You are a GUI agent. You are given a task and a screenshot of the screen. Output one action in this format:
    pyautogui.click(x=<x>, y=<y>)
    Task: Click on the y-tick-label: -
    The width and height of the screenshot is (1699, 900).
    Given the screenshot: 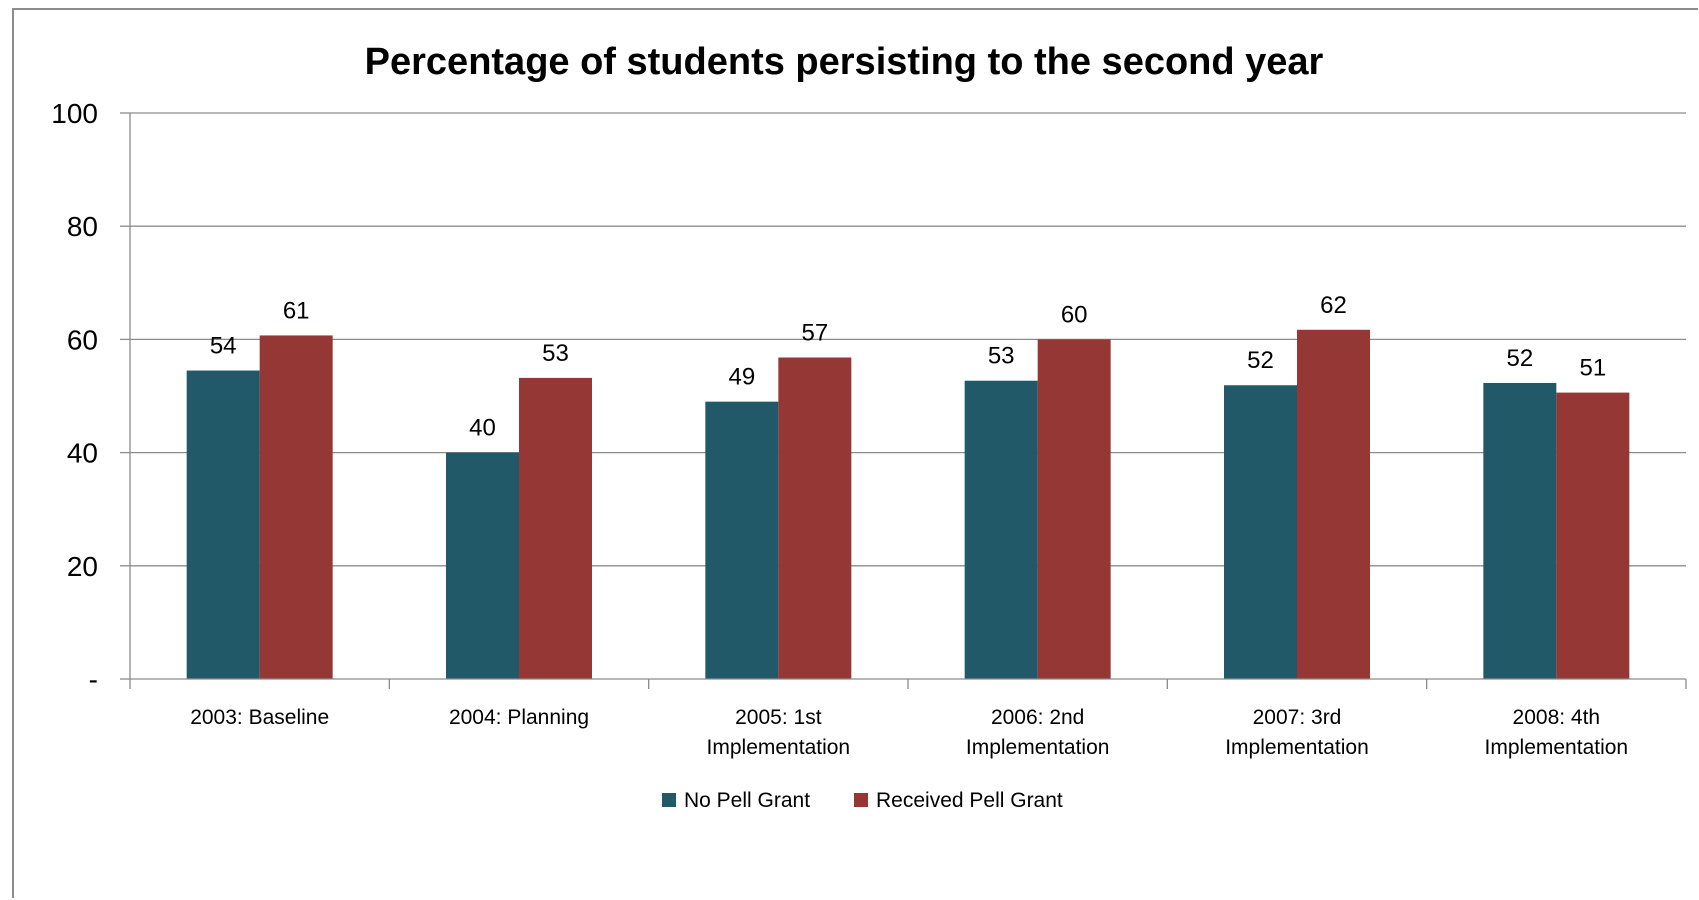 What is the action you would take?
    pyautogui.click(x=93, y=679)
    